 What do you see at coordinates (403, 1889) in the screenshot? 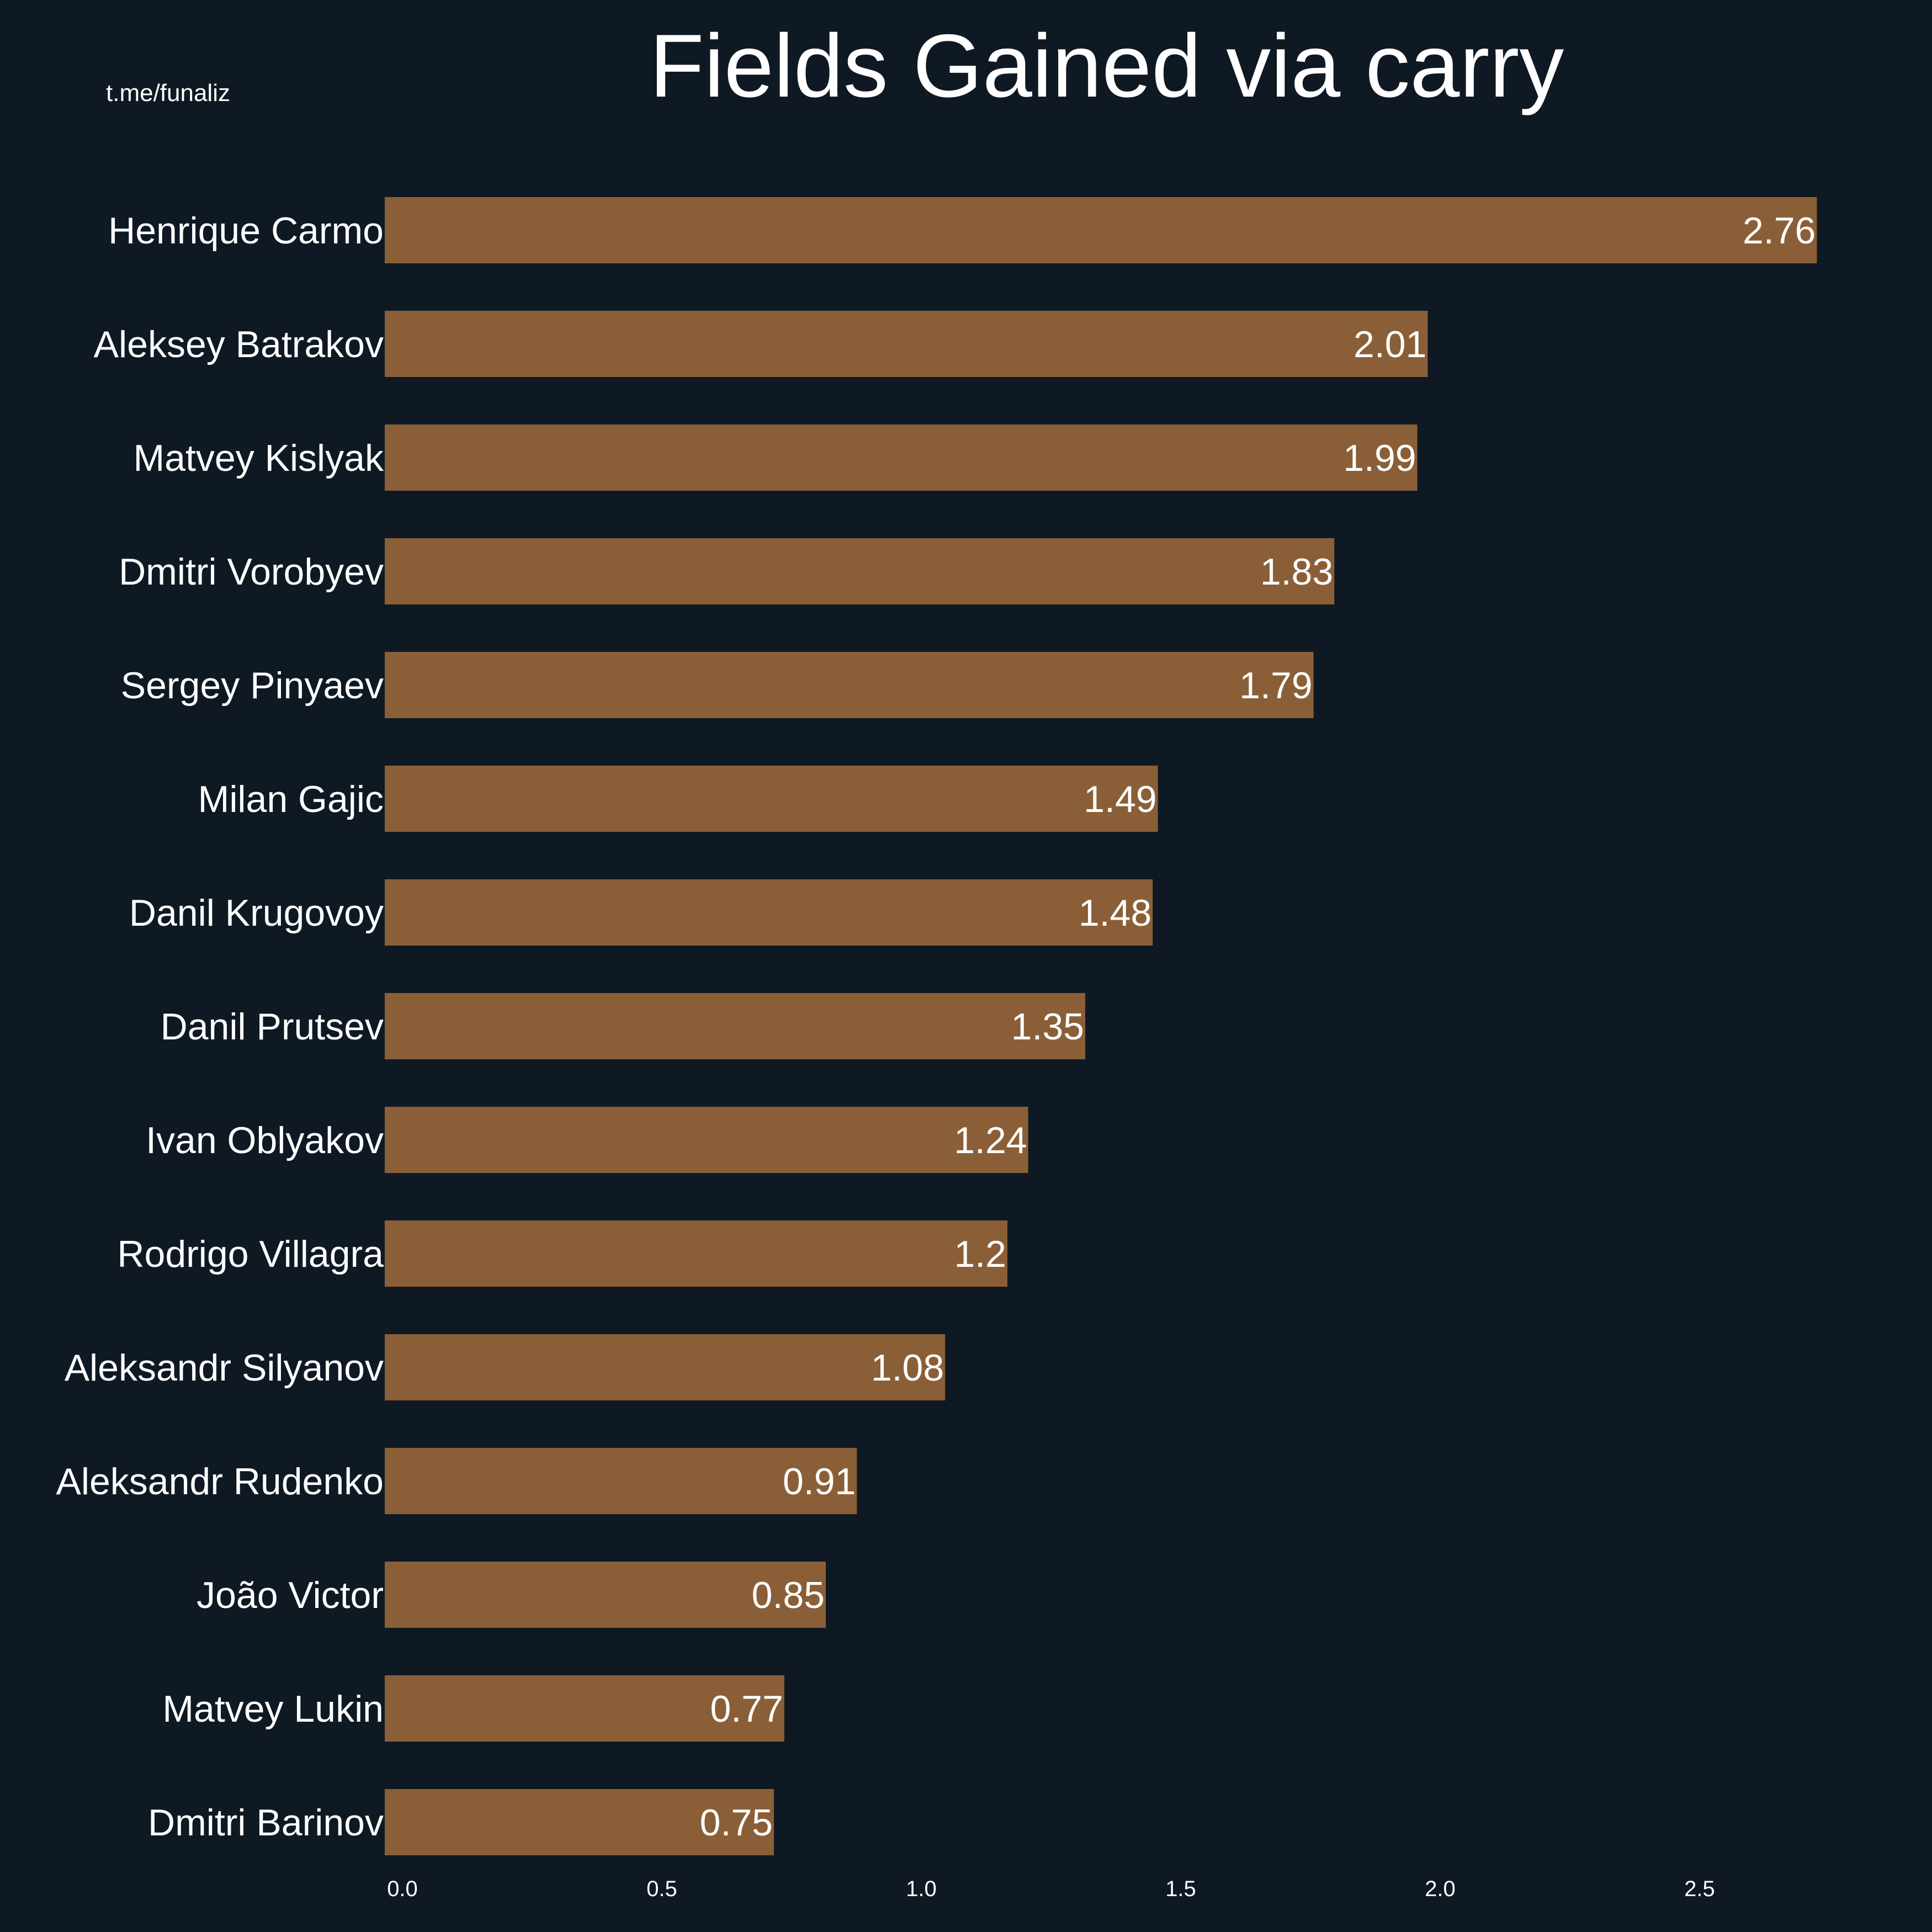
I see `x-tick-label: 0.0` at bounding box center [403, 1889].